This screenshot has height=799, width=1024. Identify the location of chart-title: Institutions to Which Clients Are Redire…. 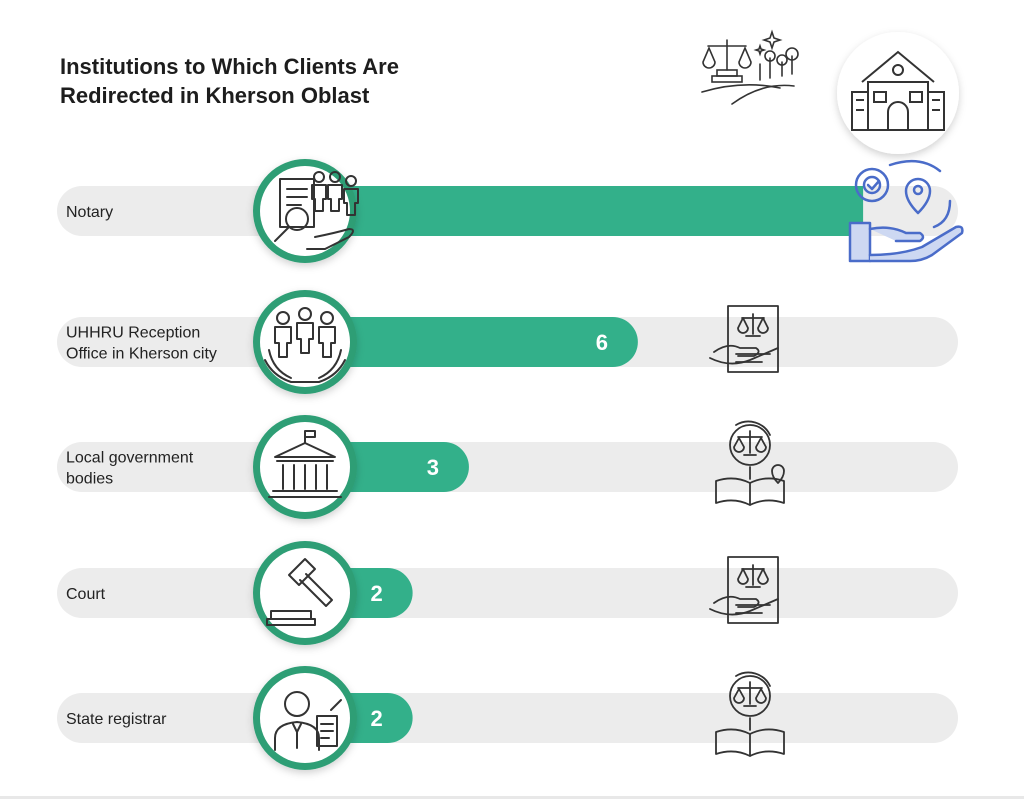
(290, 81).